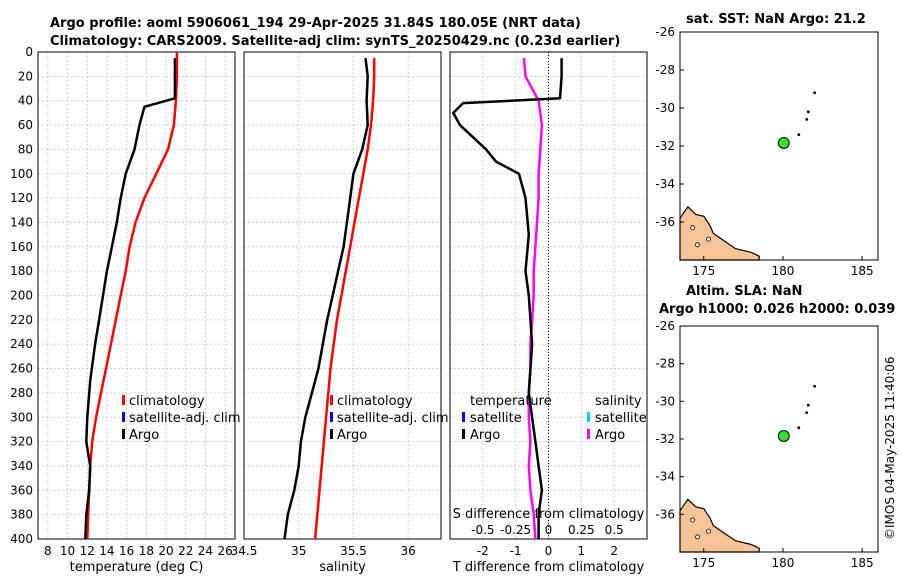  I want to click on argo-salinity-line, so click(326, 298).